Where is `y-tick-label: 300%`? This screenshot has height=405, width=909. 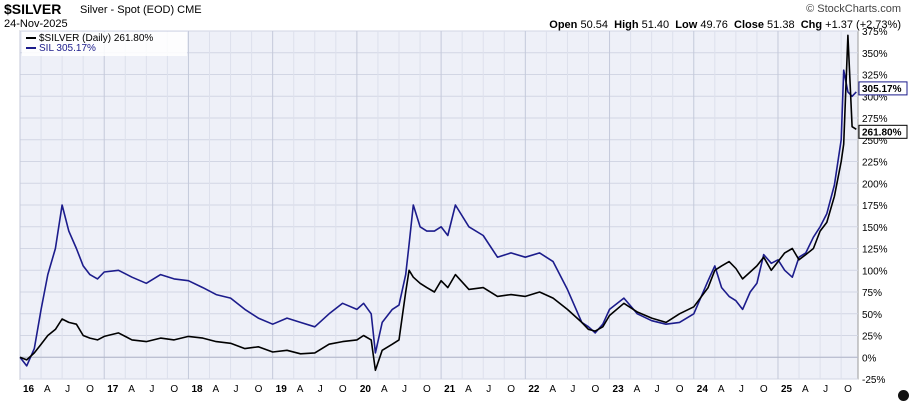
y-tick-label: 300% is located at coordinates (875, 97).